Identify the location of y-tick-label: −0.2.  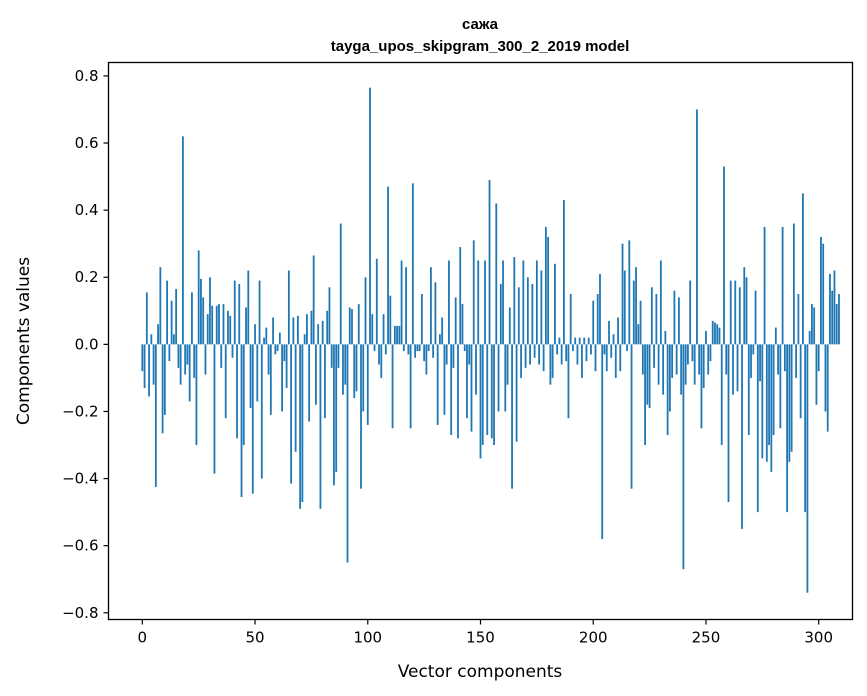
(80, 411).